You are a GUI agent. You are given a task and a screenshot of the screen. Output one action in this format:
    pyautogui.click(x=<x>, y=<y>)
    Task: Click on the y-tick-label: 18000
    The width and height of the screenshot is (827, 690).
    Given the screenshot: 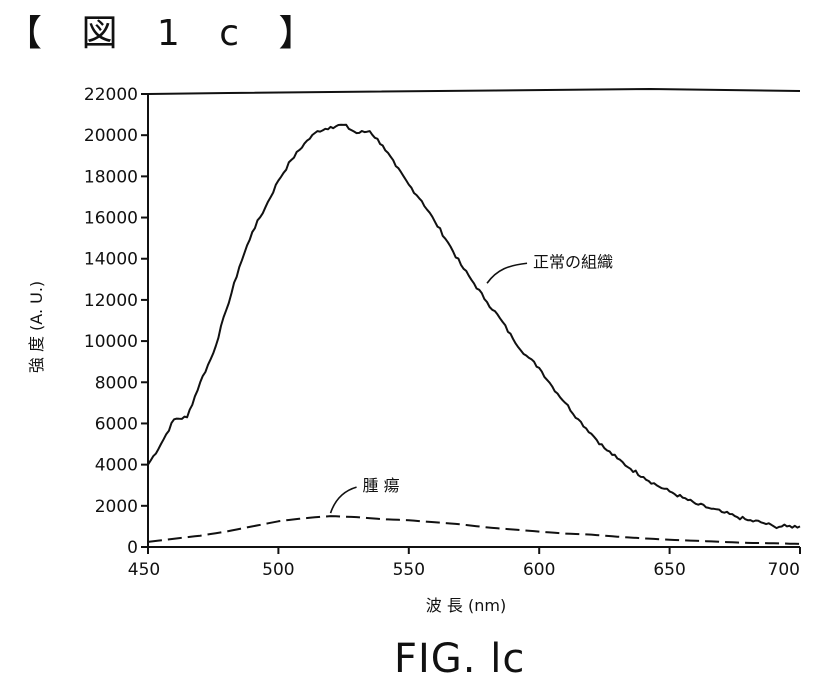 What is the action you would take?
    pyautogui.click(x=111, y=177)
    